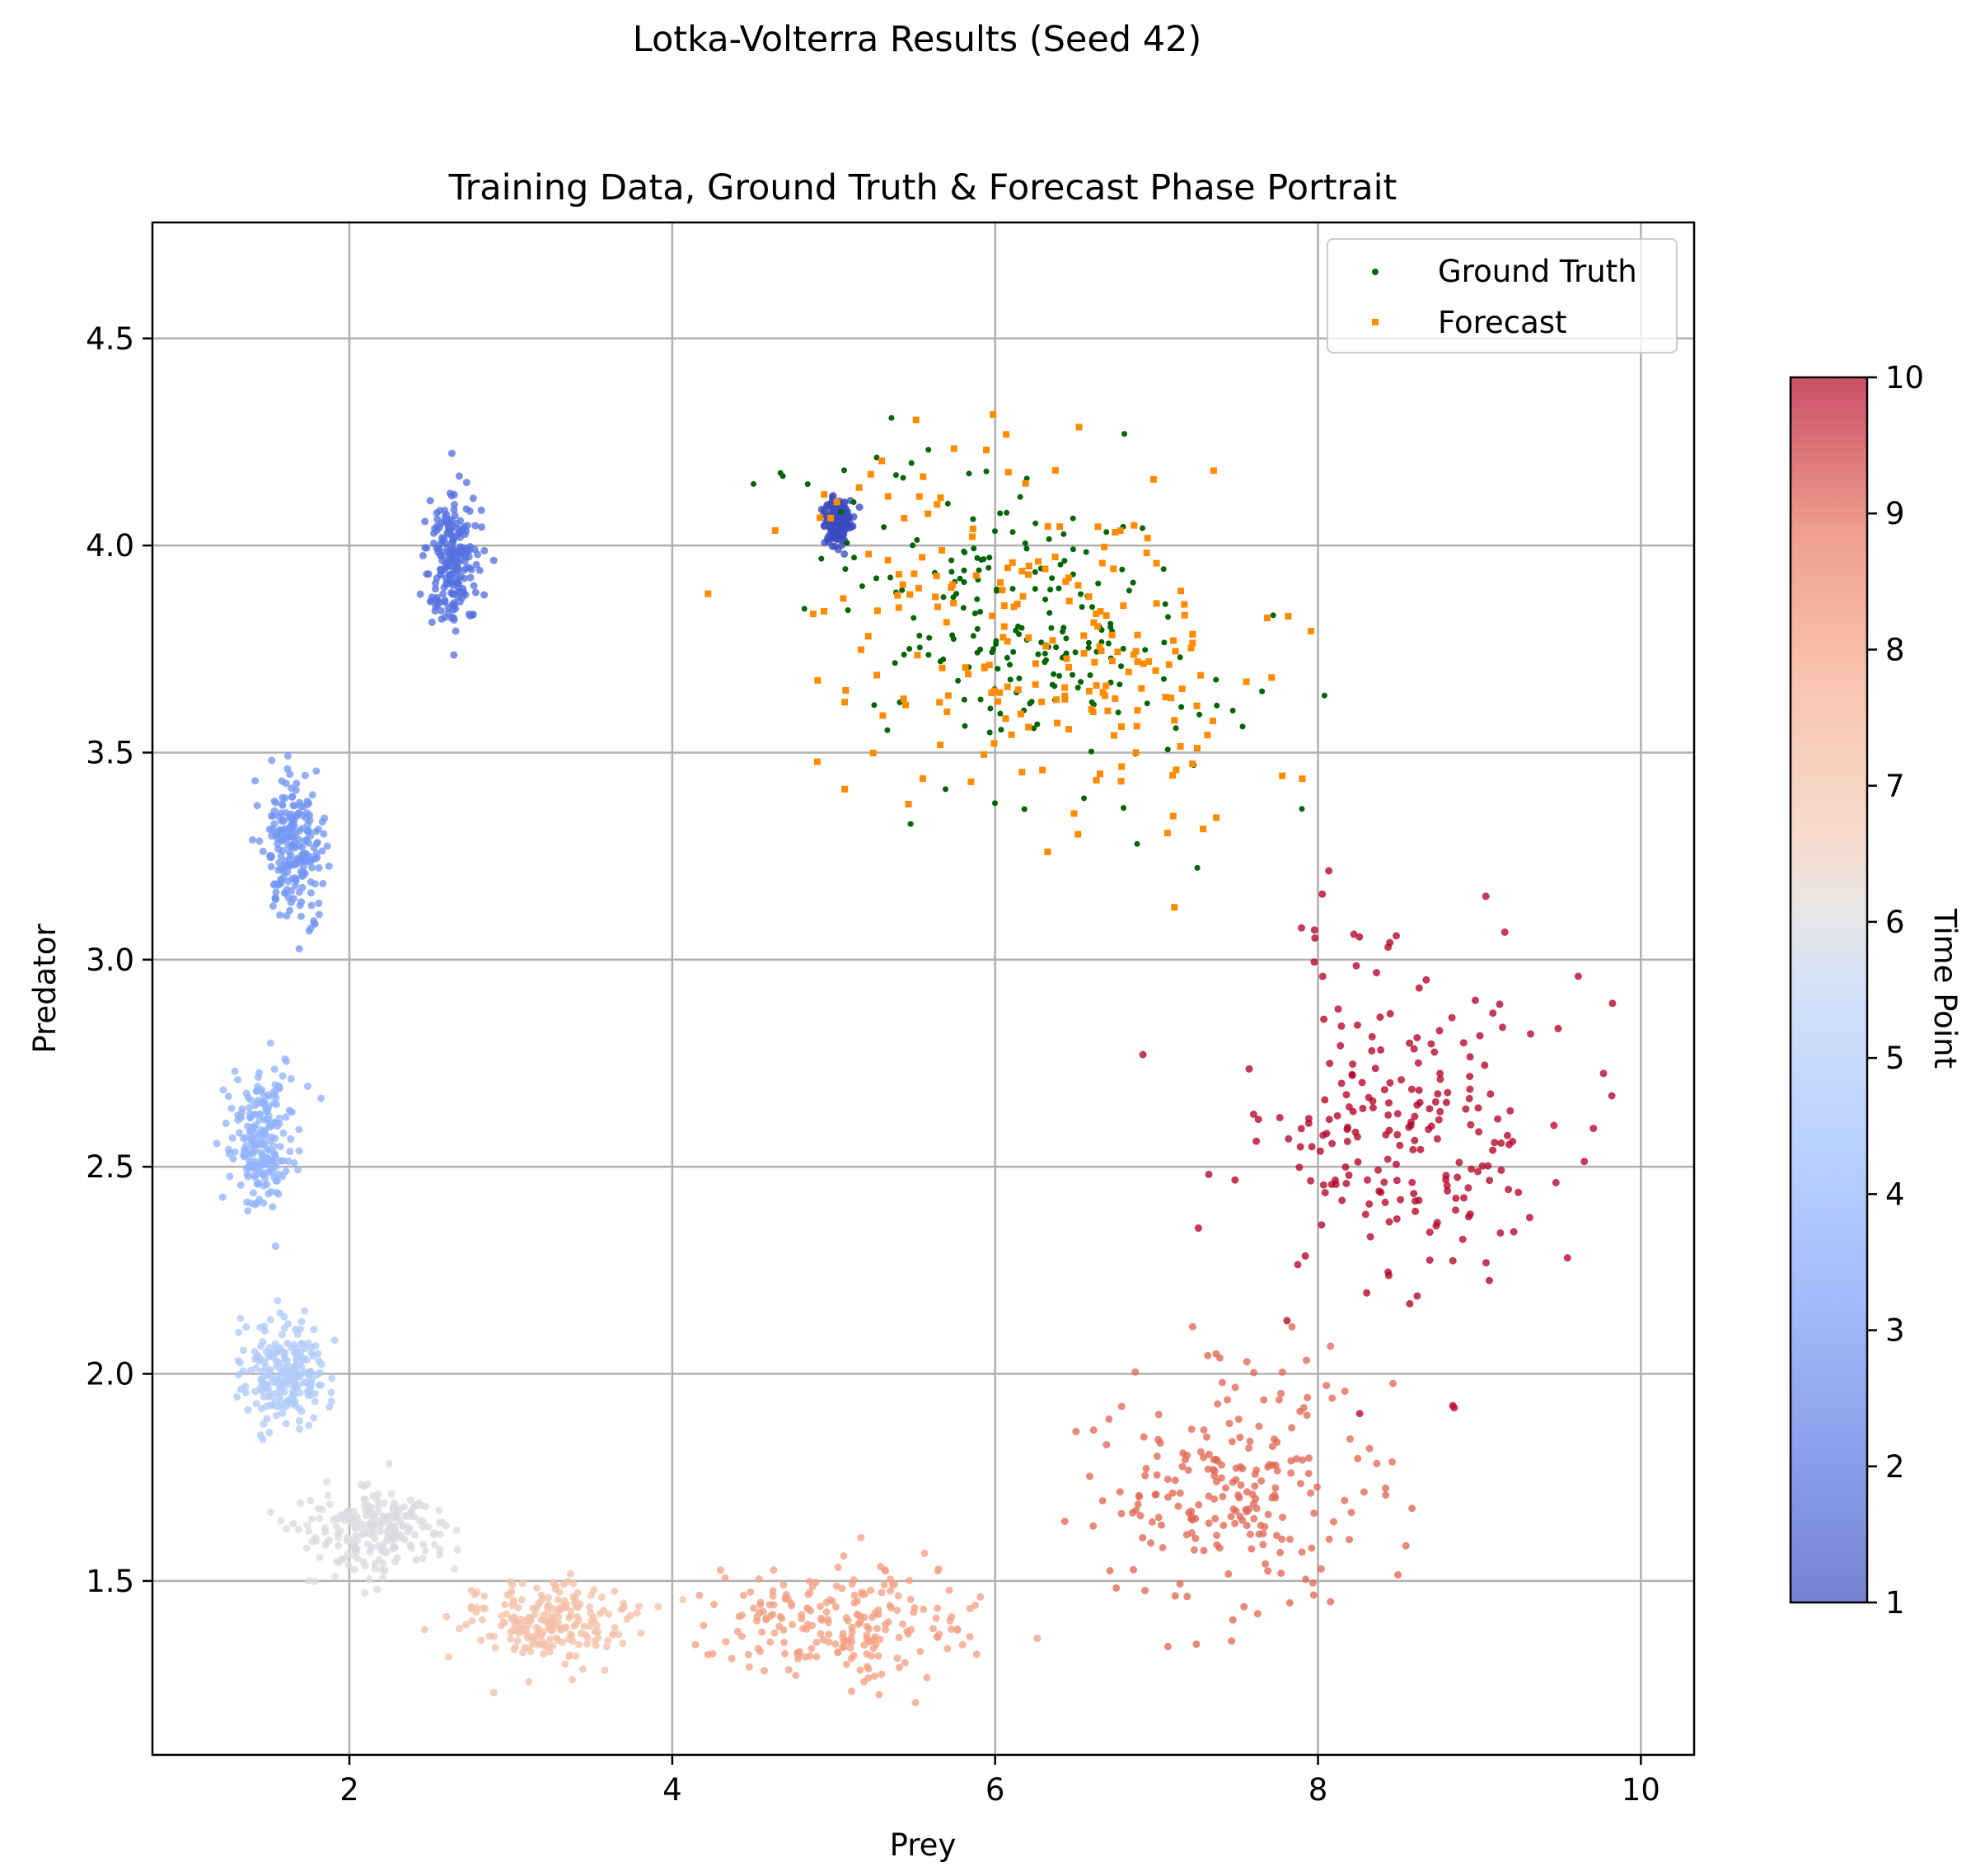 The image size is (1985, 1876). Describe the element at coordinates (110, 546) in the screenshot. I see `y-tick-label: 4.0` at that location.